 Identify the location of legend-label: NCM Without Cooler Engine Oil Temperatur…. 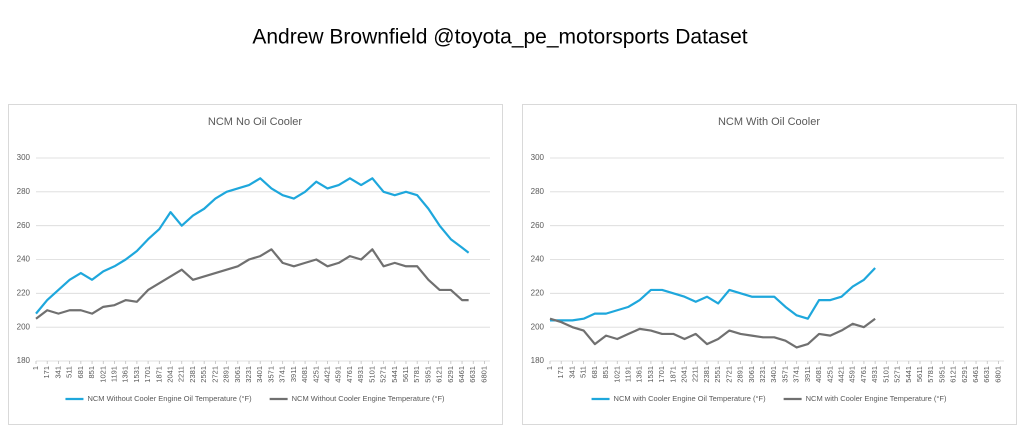
(169, 398).